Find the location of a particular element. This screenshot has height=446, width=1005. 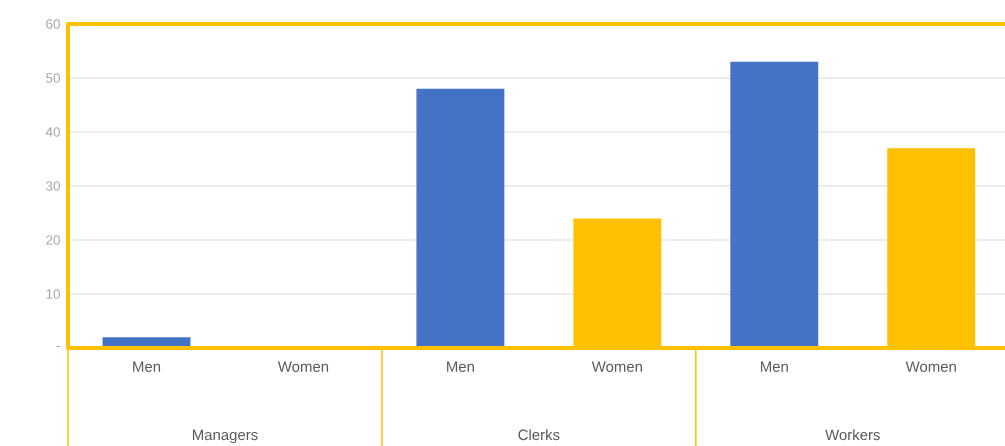

text: Managers is located at coordinates (225, 436).